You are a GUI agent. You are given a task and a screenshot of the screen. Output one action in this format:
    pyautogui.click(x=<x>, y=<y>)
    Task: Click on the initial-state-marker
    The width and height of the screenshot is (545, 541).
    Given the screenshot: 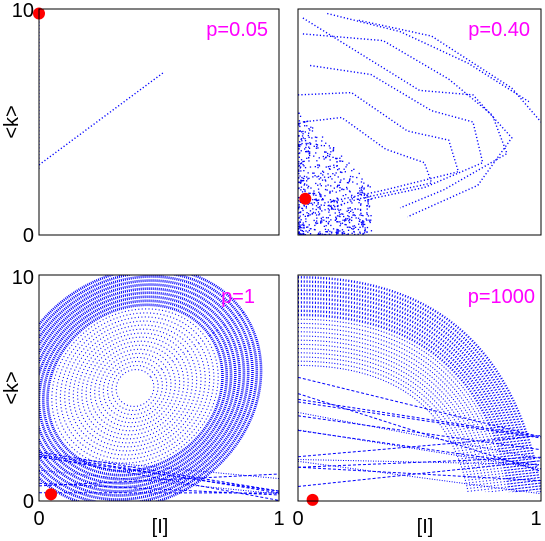 What is the action you would take?
    pyautogui.click(x=312, y=499)
    